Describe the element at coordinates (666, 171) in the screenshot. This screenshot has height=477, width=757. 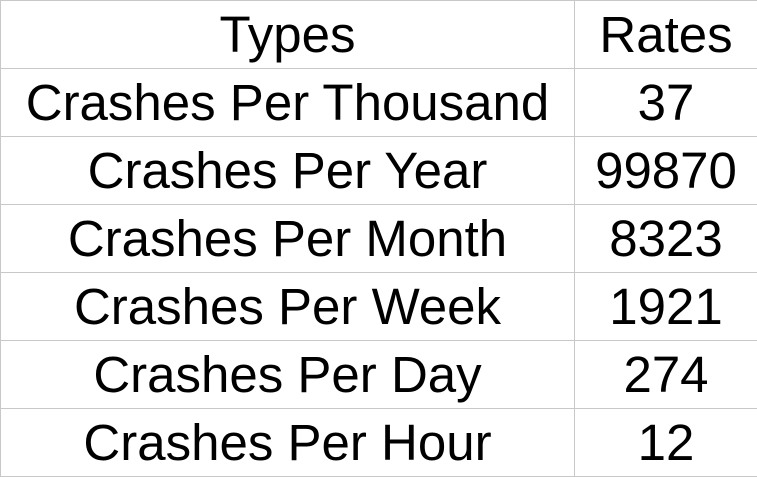
I see `rate-cell: 99870` at that location.